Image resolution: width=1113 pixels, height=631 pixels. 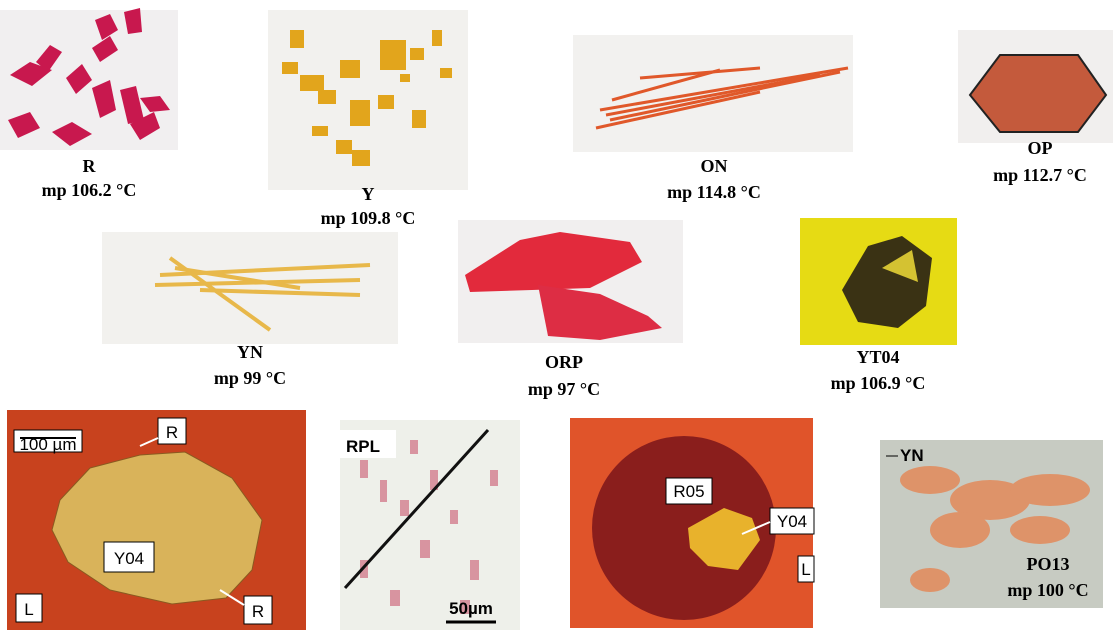 What do you see at coordinates (912, 455) in the screenshot?
I see `label: YN` at bounding box center [912, 455].